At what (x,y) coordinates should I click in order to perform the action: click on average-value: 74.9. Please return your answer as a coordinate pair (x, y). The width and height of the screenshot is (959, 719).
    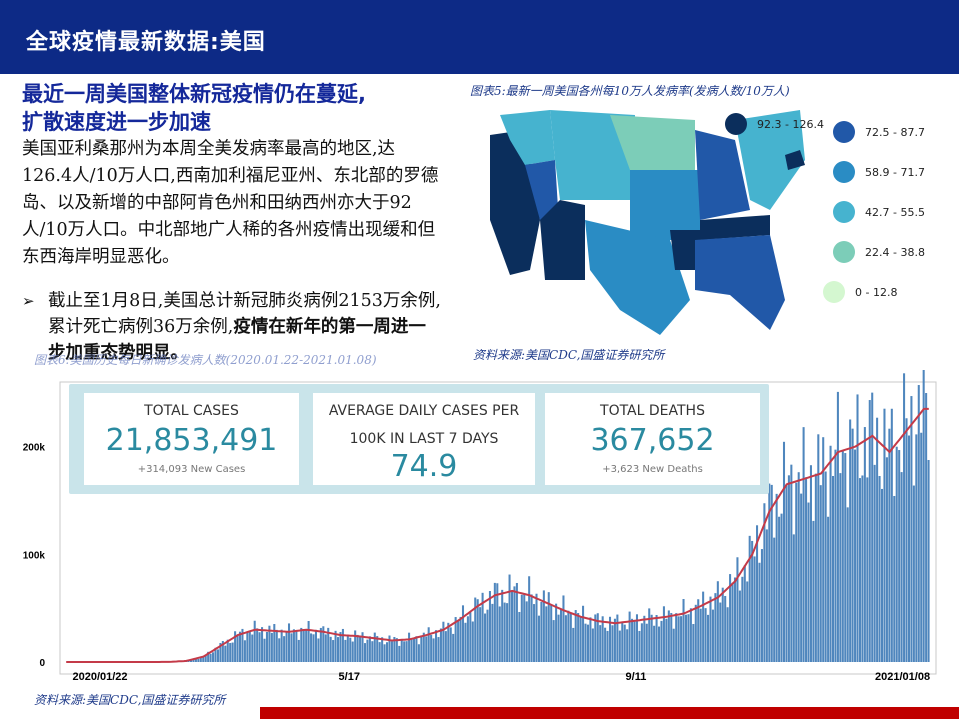
    Looking at the image, I should click on (424, 466).